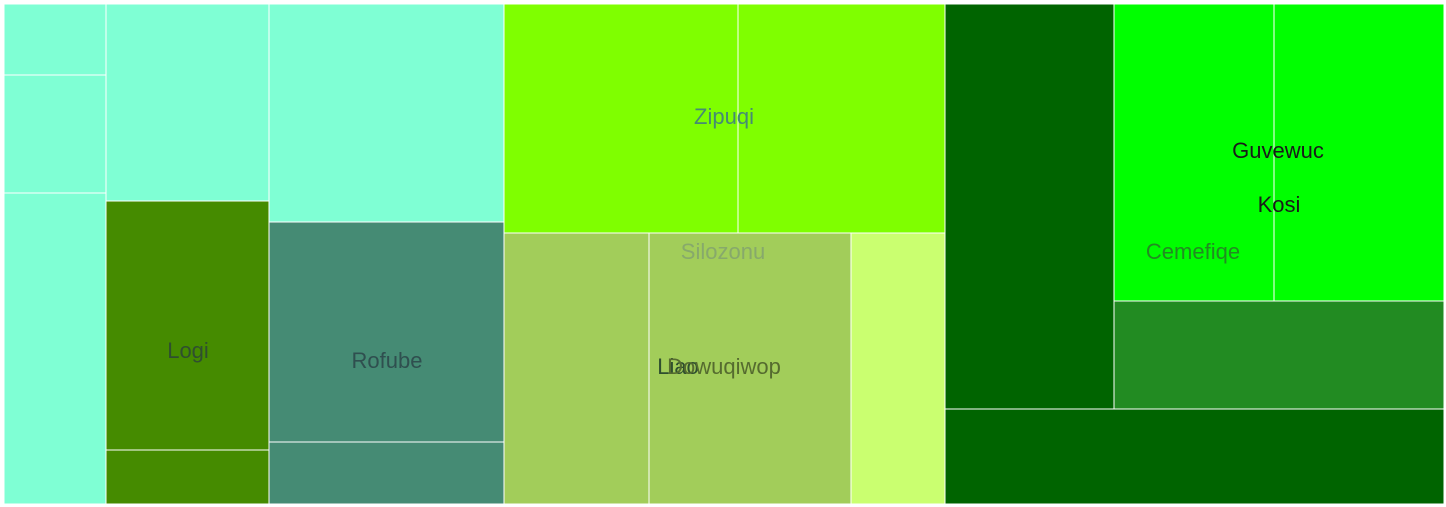 Image resolution: width=1446 pixels, height=507 pixels. What do you see at coordinates (386, 332) in the screenshot?
I see `treemap-cell-rofube` at bounding box center [386, 332].